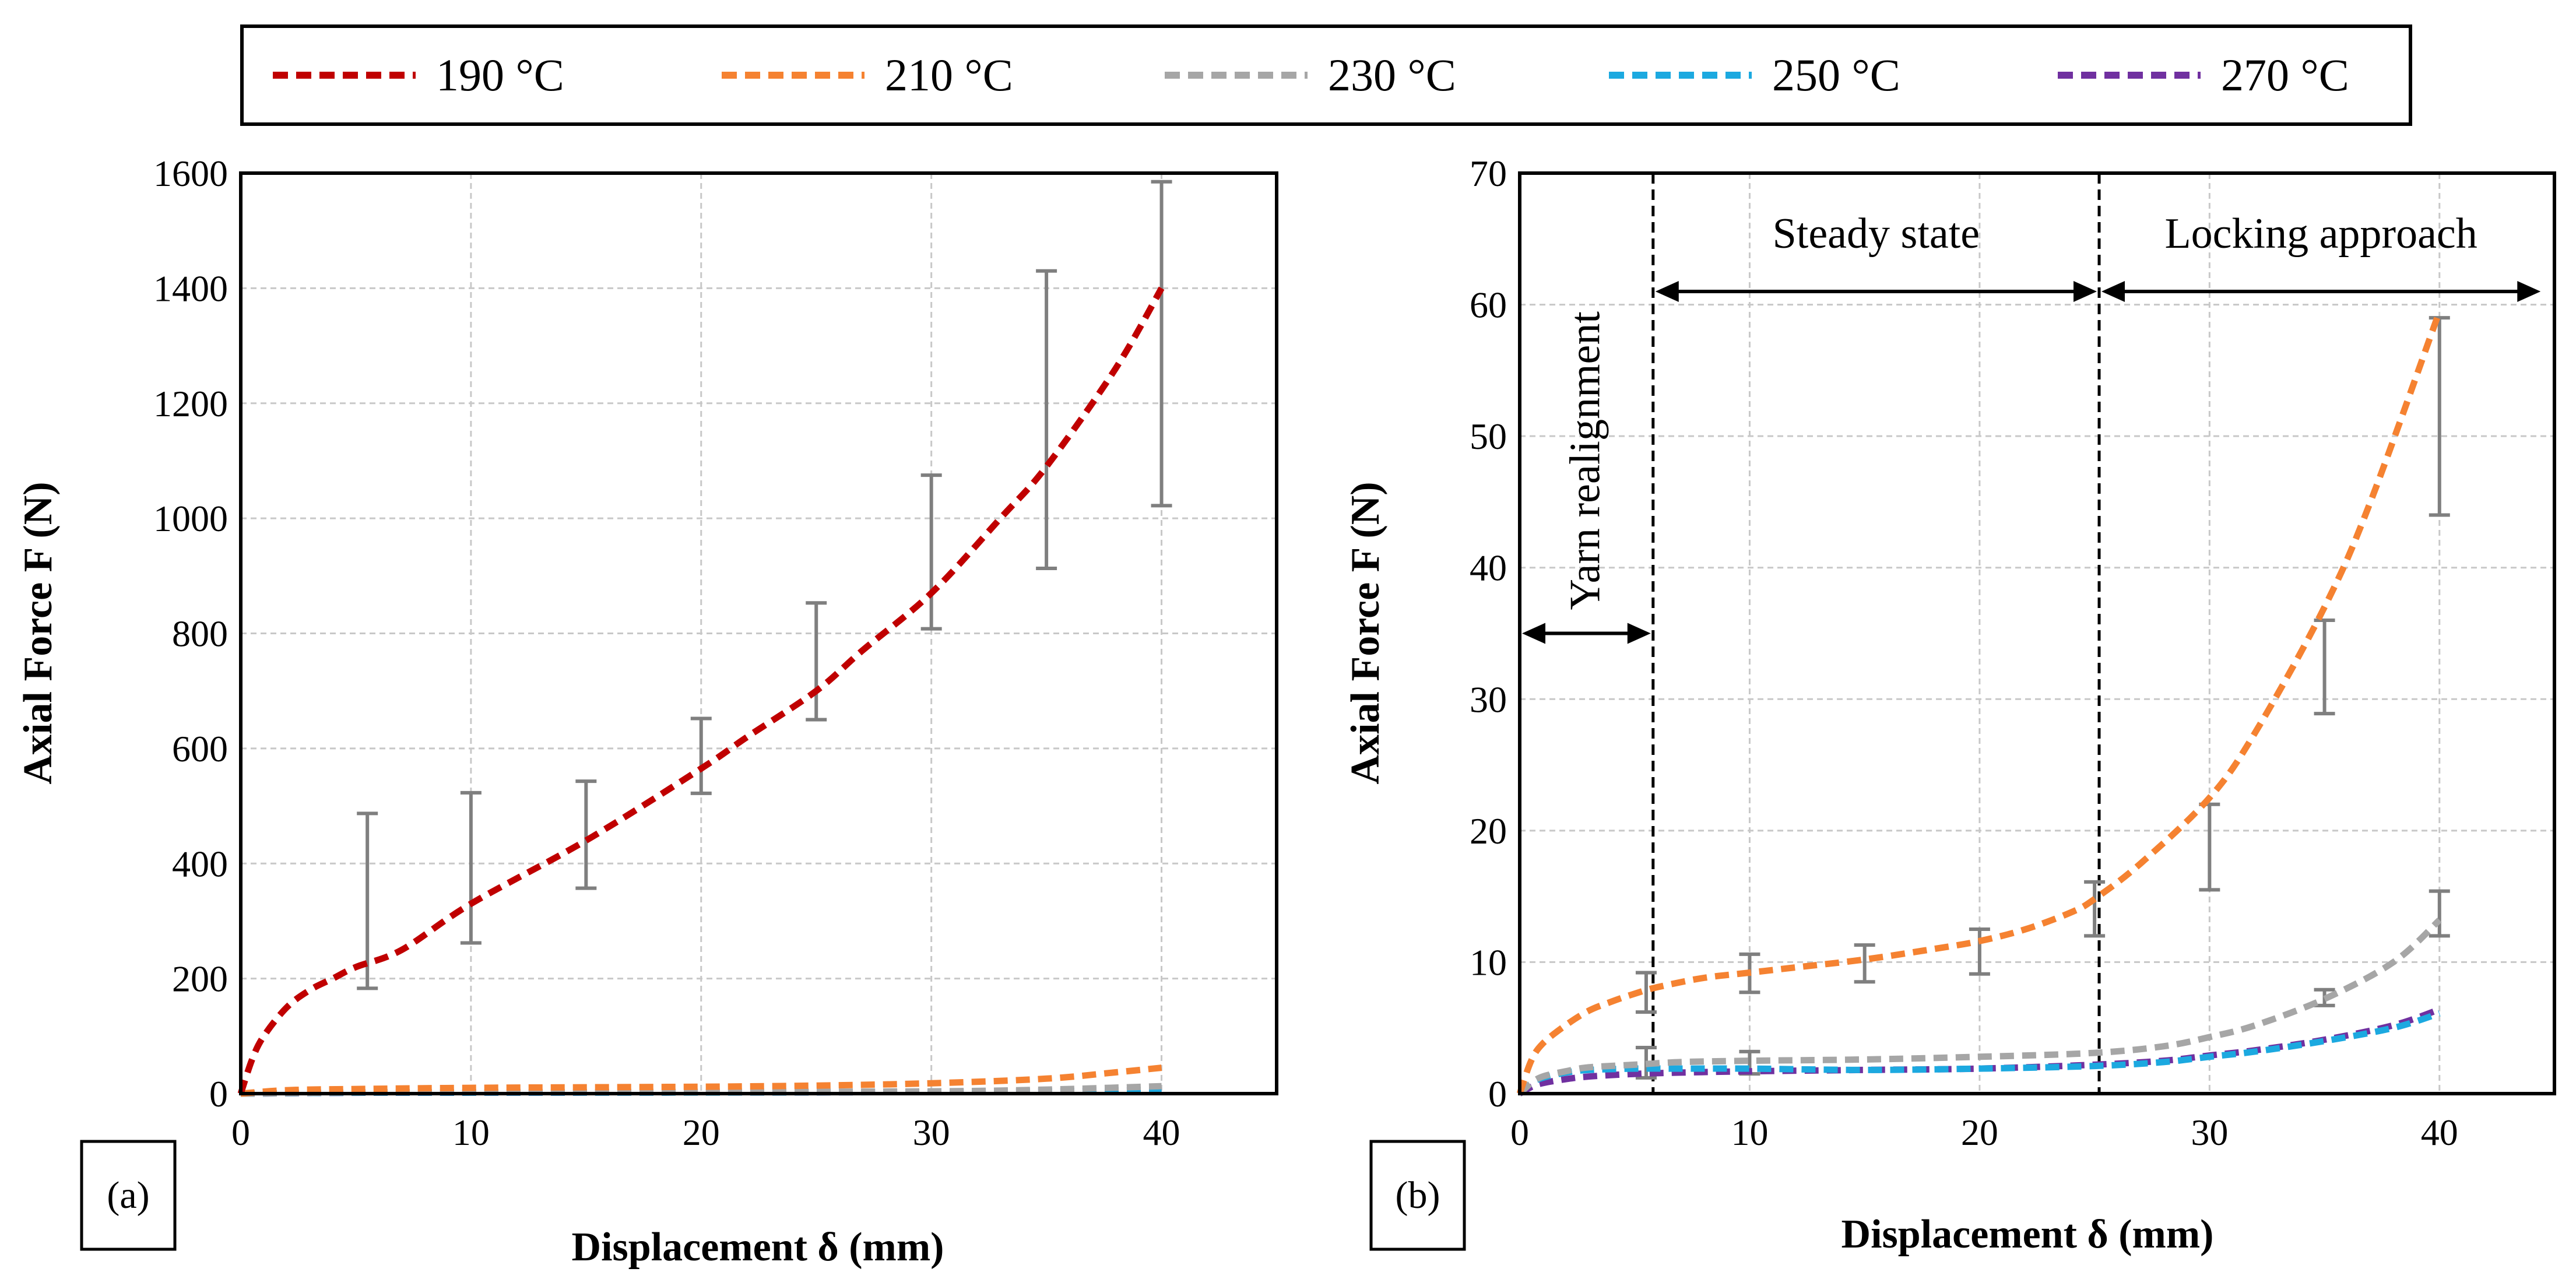 The image size is (2576, 1272). I want to click on chart-a-tag-frame, so click(128, 1195).